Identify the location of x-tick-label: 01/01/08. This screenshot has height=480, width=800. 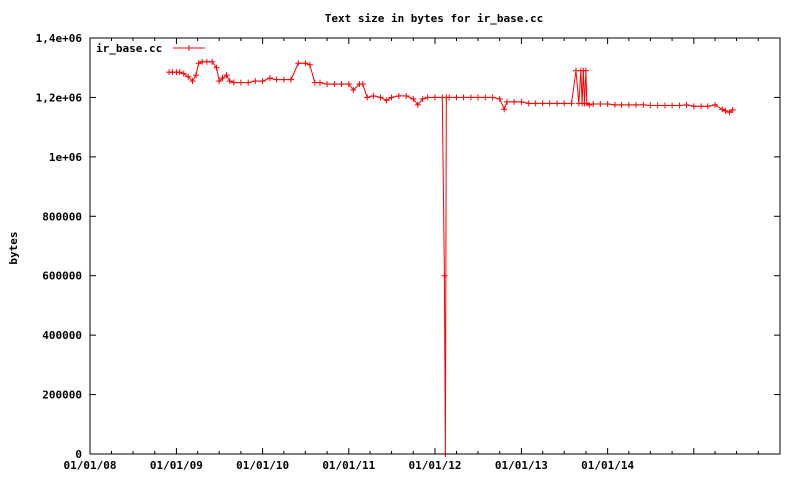
(90, 465).